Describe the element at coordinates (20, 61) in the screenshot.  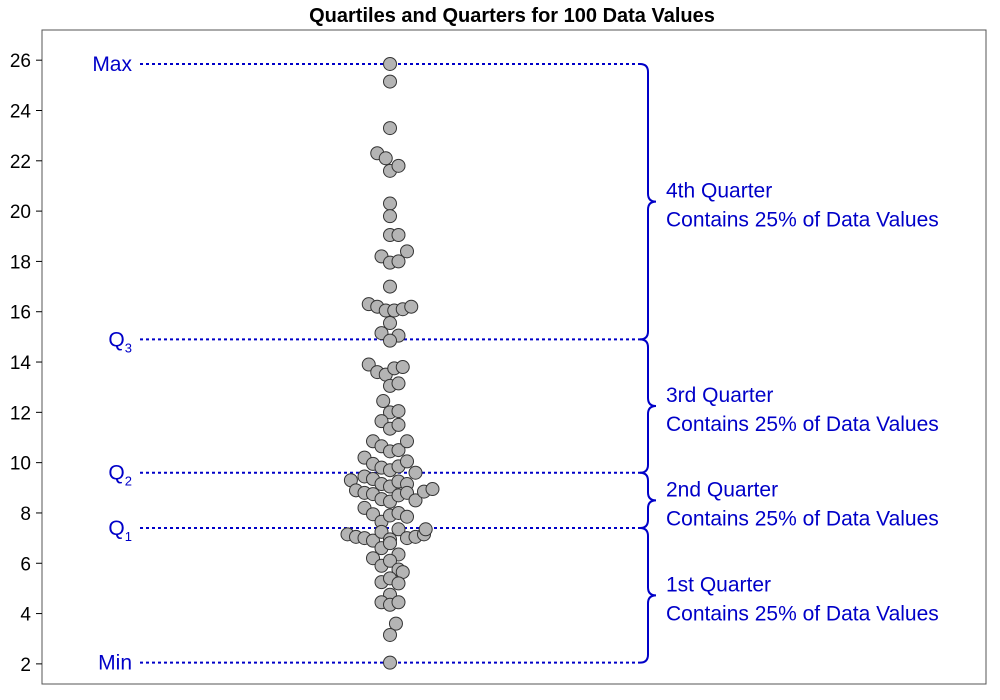
I see `y-tick-label: 26` at that location.